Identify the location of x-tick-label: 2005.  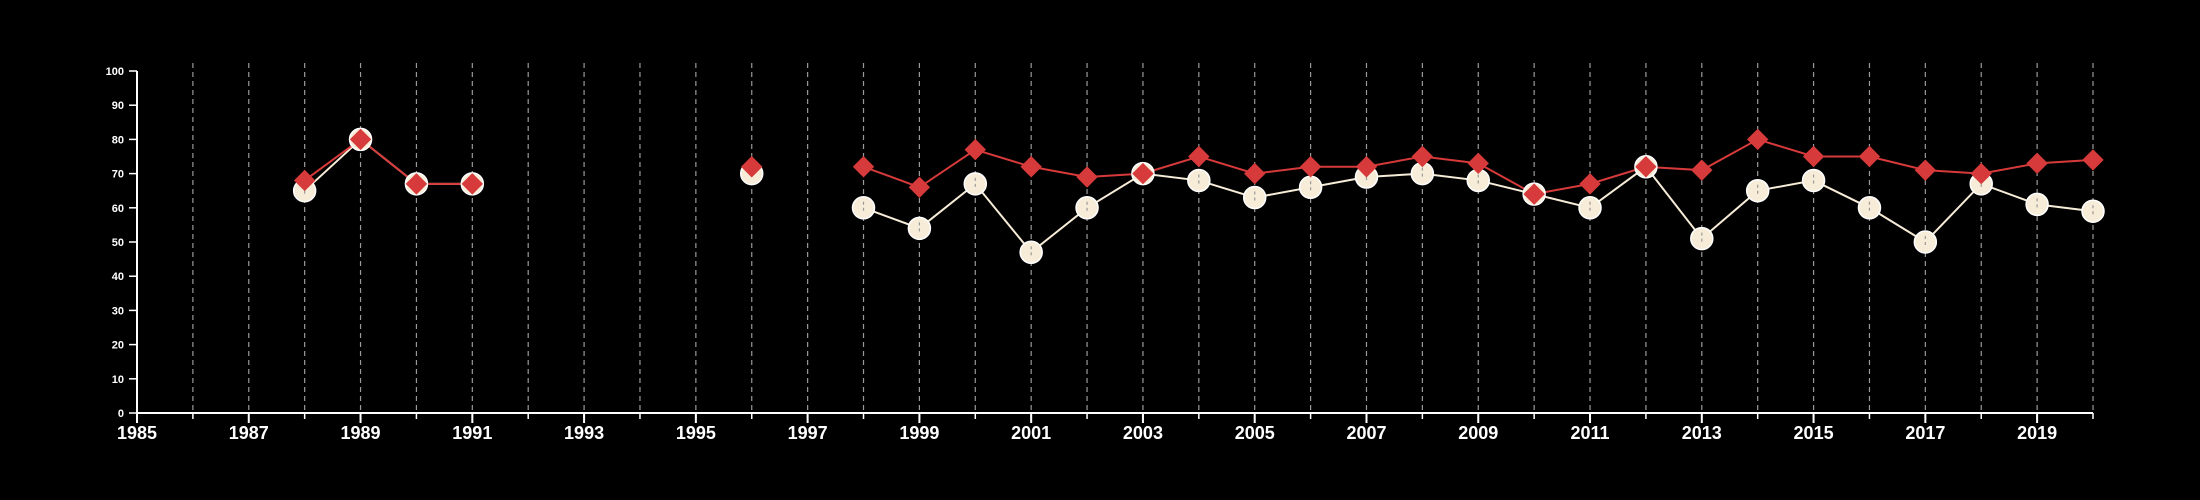
(1255, 433).